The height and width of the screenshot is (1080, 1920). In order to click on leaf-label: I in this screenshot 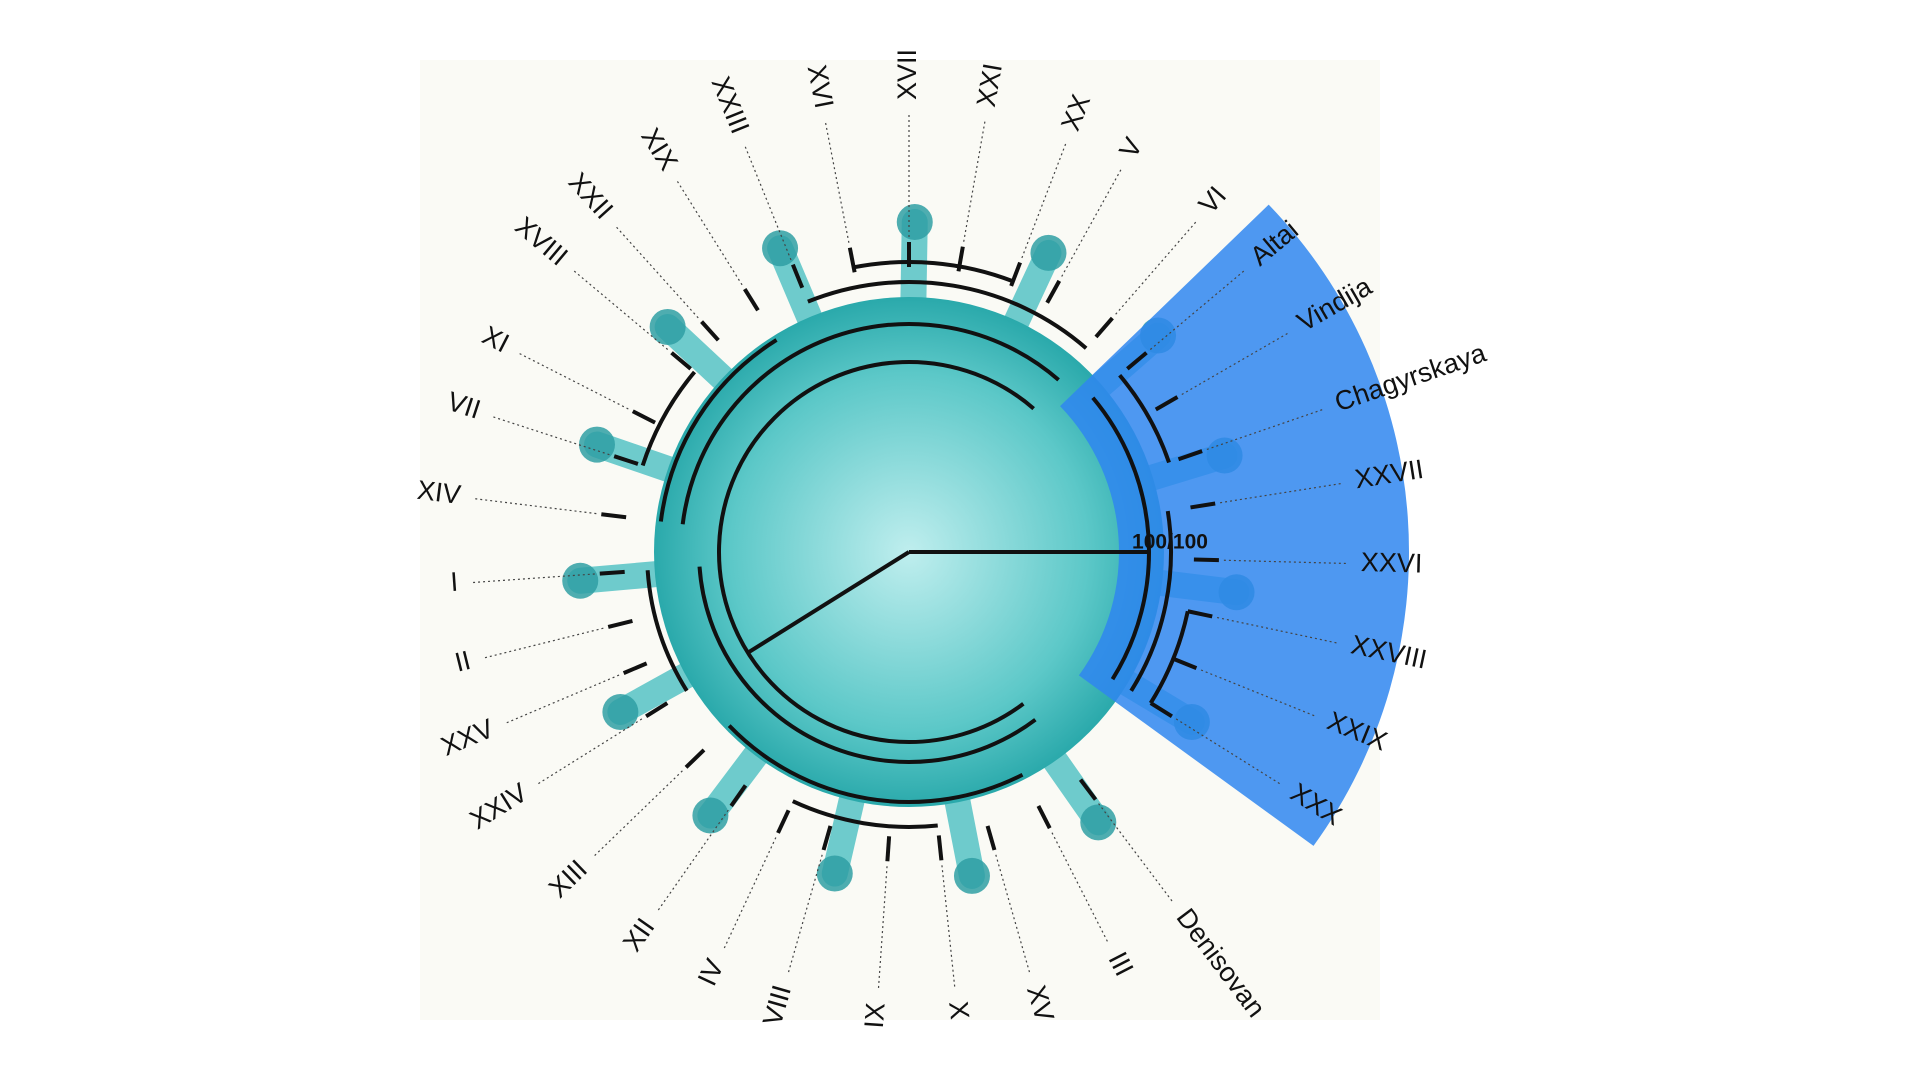, I will do `click(454, 582)`.